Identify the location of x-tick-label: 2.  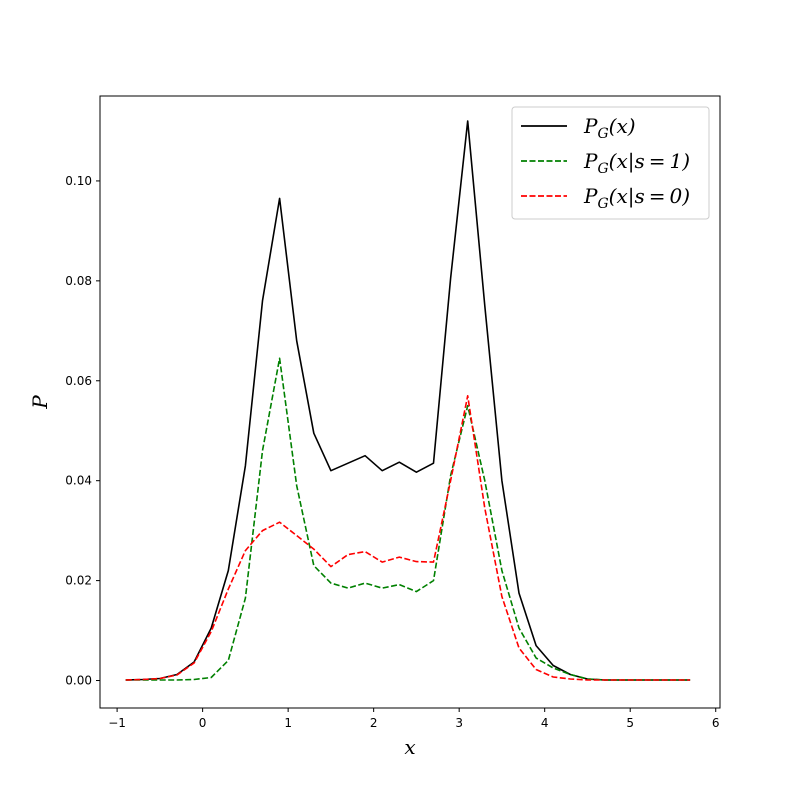
(374, 723).